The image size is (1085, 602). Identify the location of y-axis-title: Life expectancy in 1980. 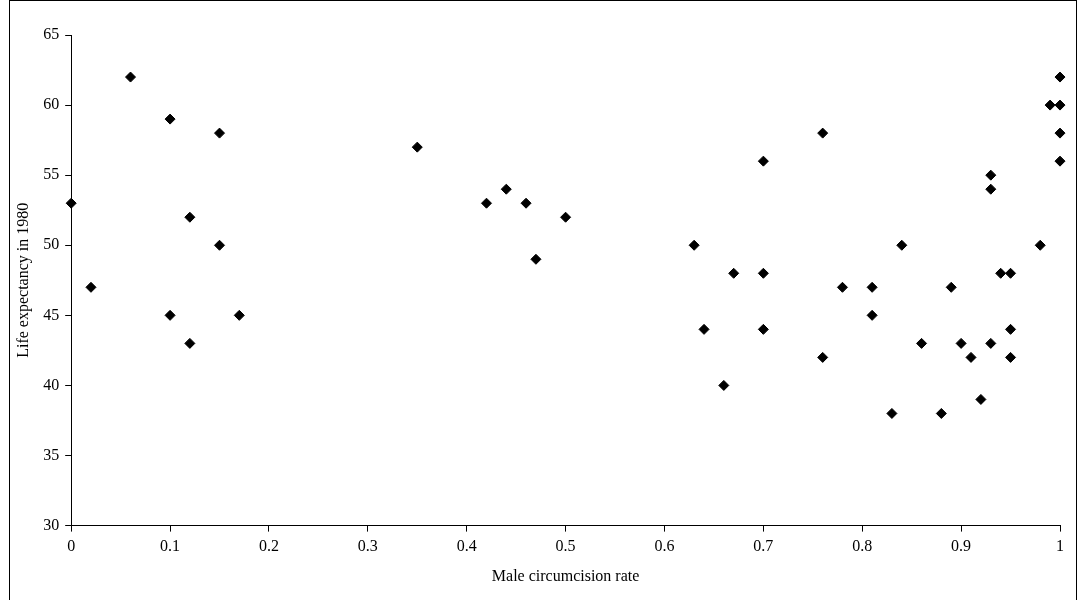
(22, 280).